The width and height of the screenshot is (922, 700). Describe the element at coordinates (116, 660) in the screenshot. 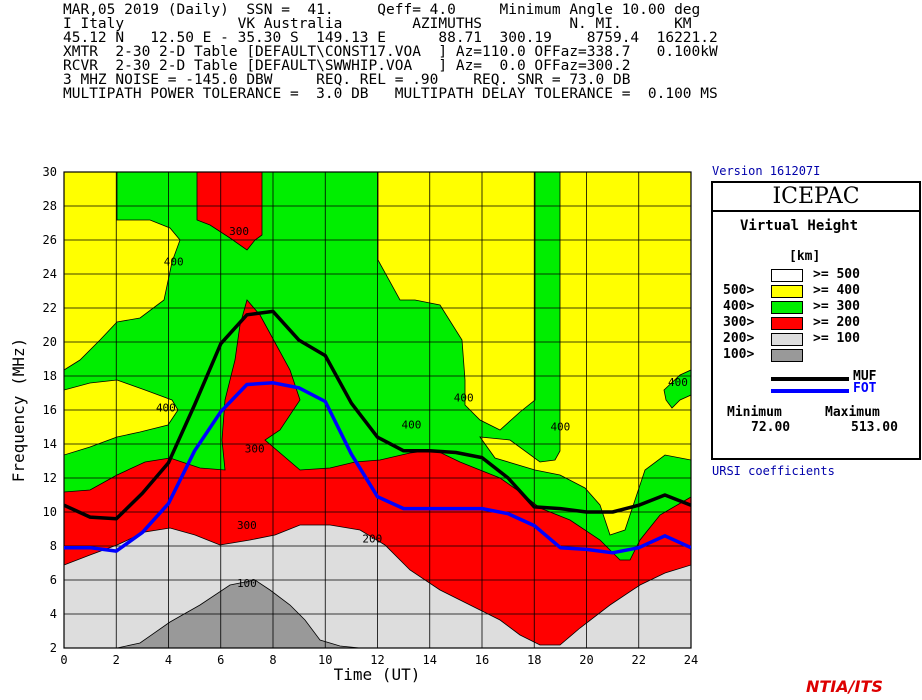

I see `x-tick-label: 2` at that location.